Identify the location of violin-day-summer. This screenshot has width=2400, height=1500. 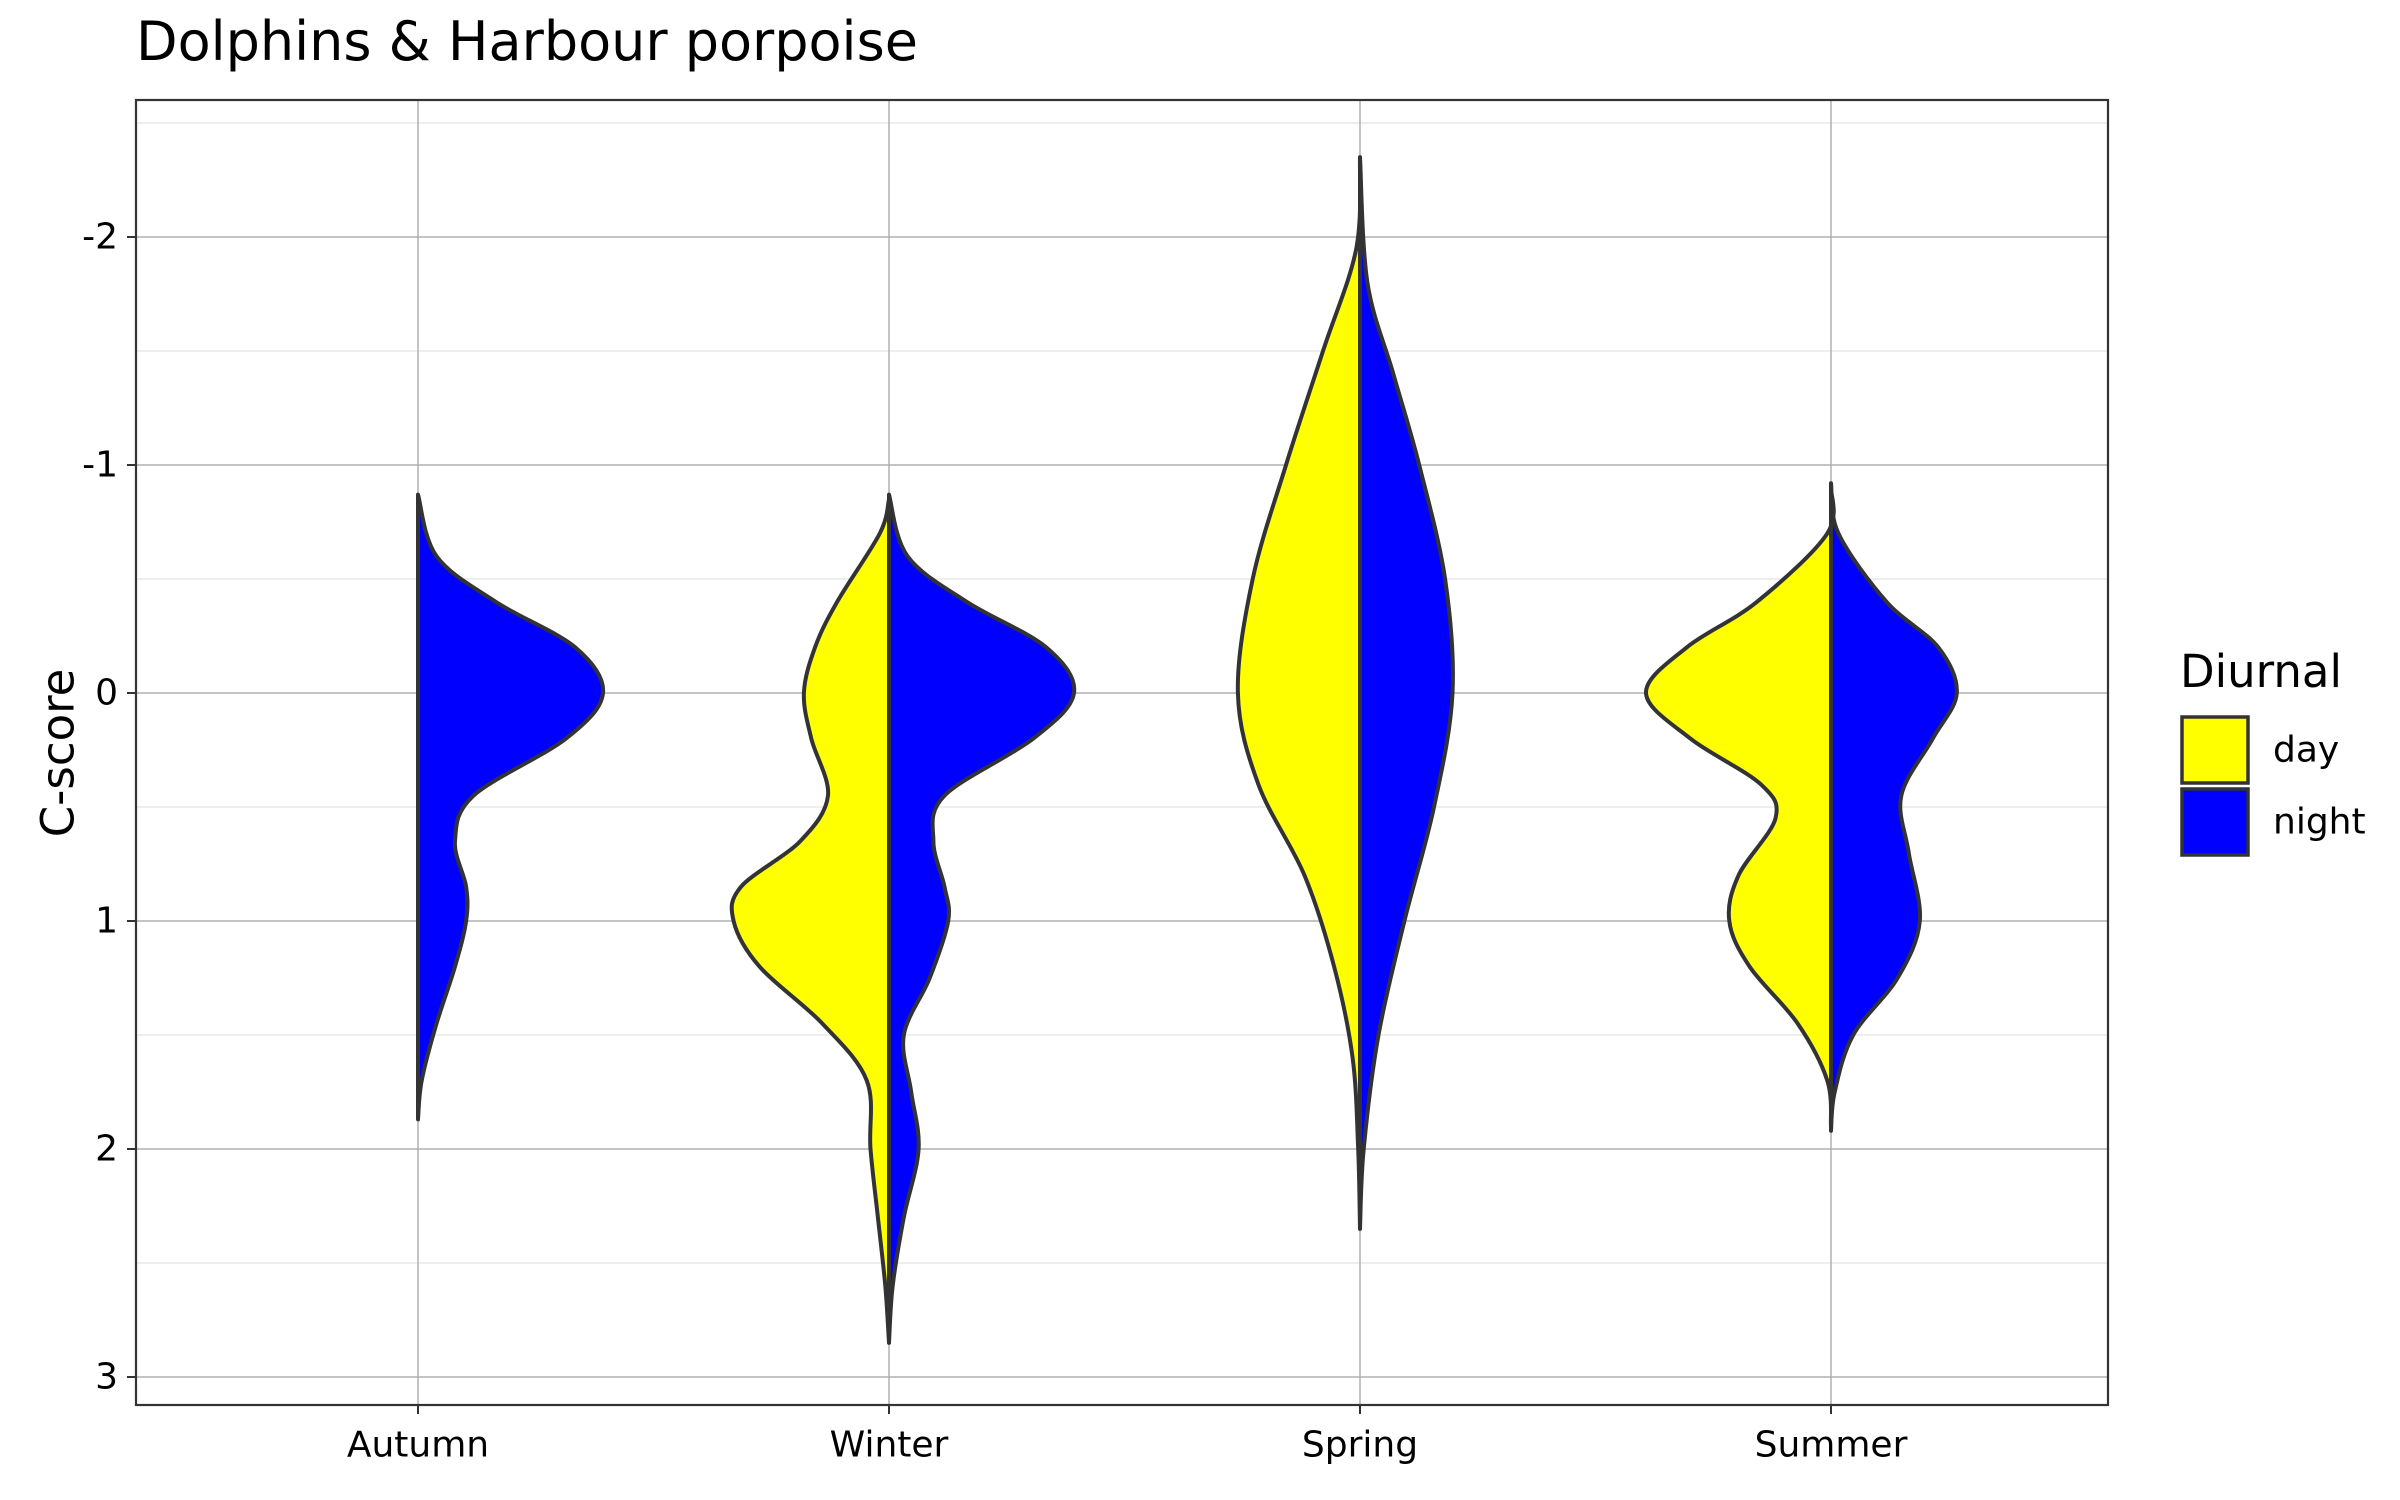
(1739, 807).